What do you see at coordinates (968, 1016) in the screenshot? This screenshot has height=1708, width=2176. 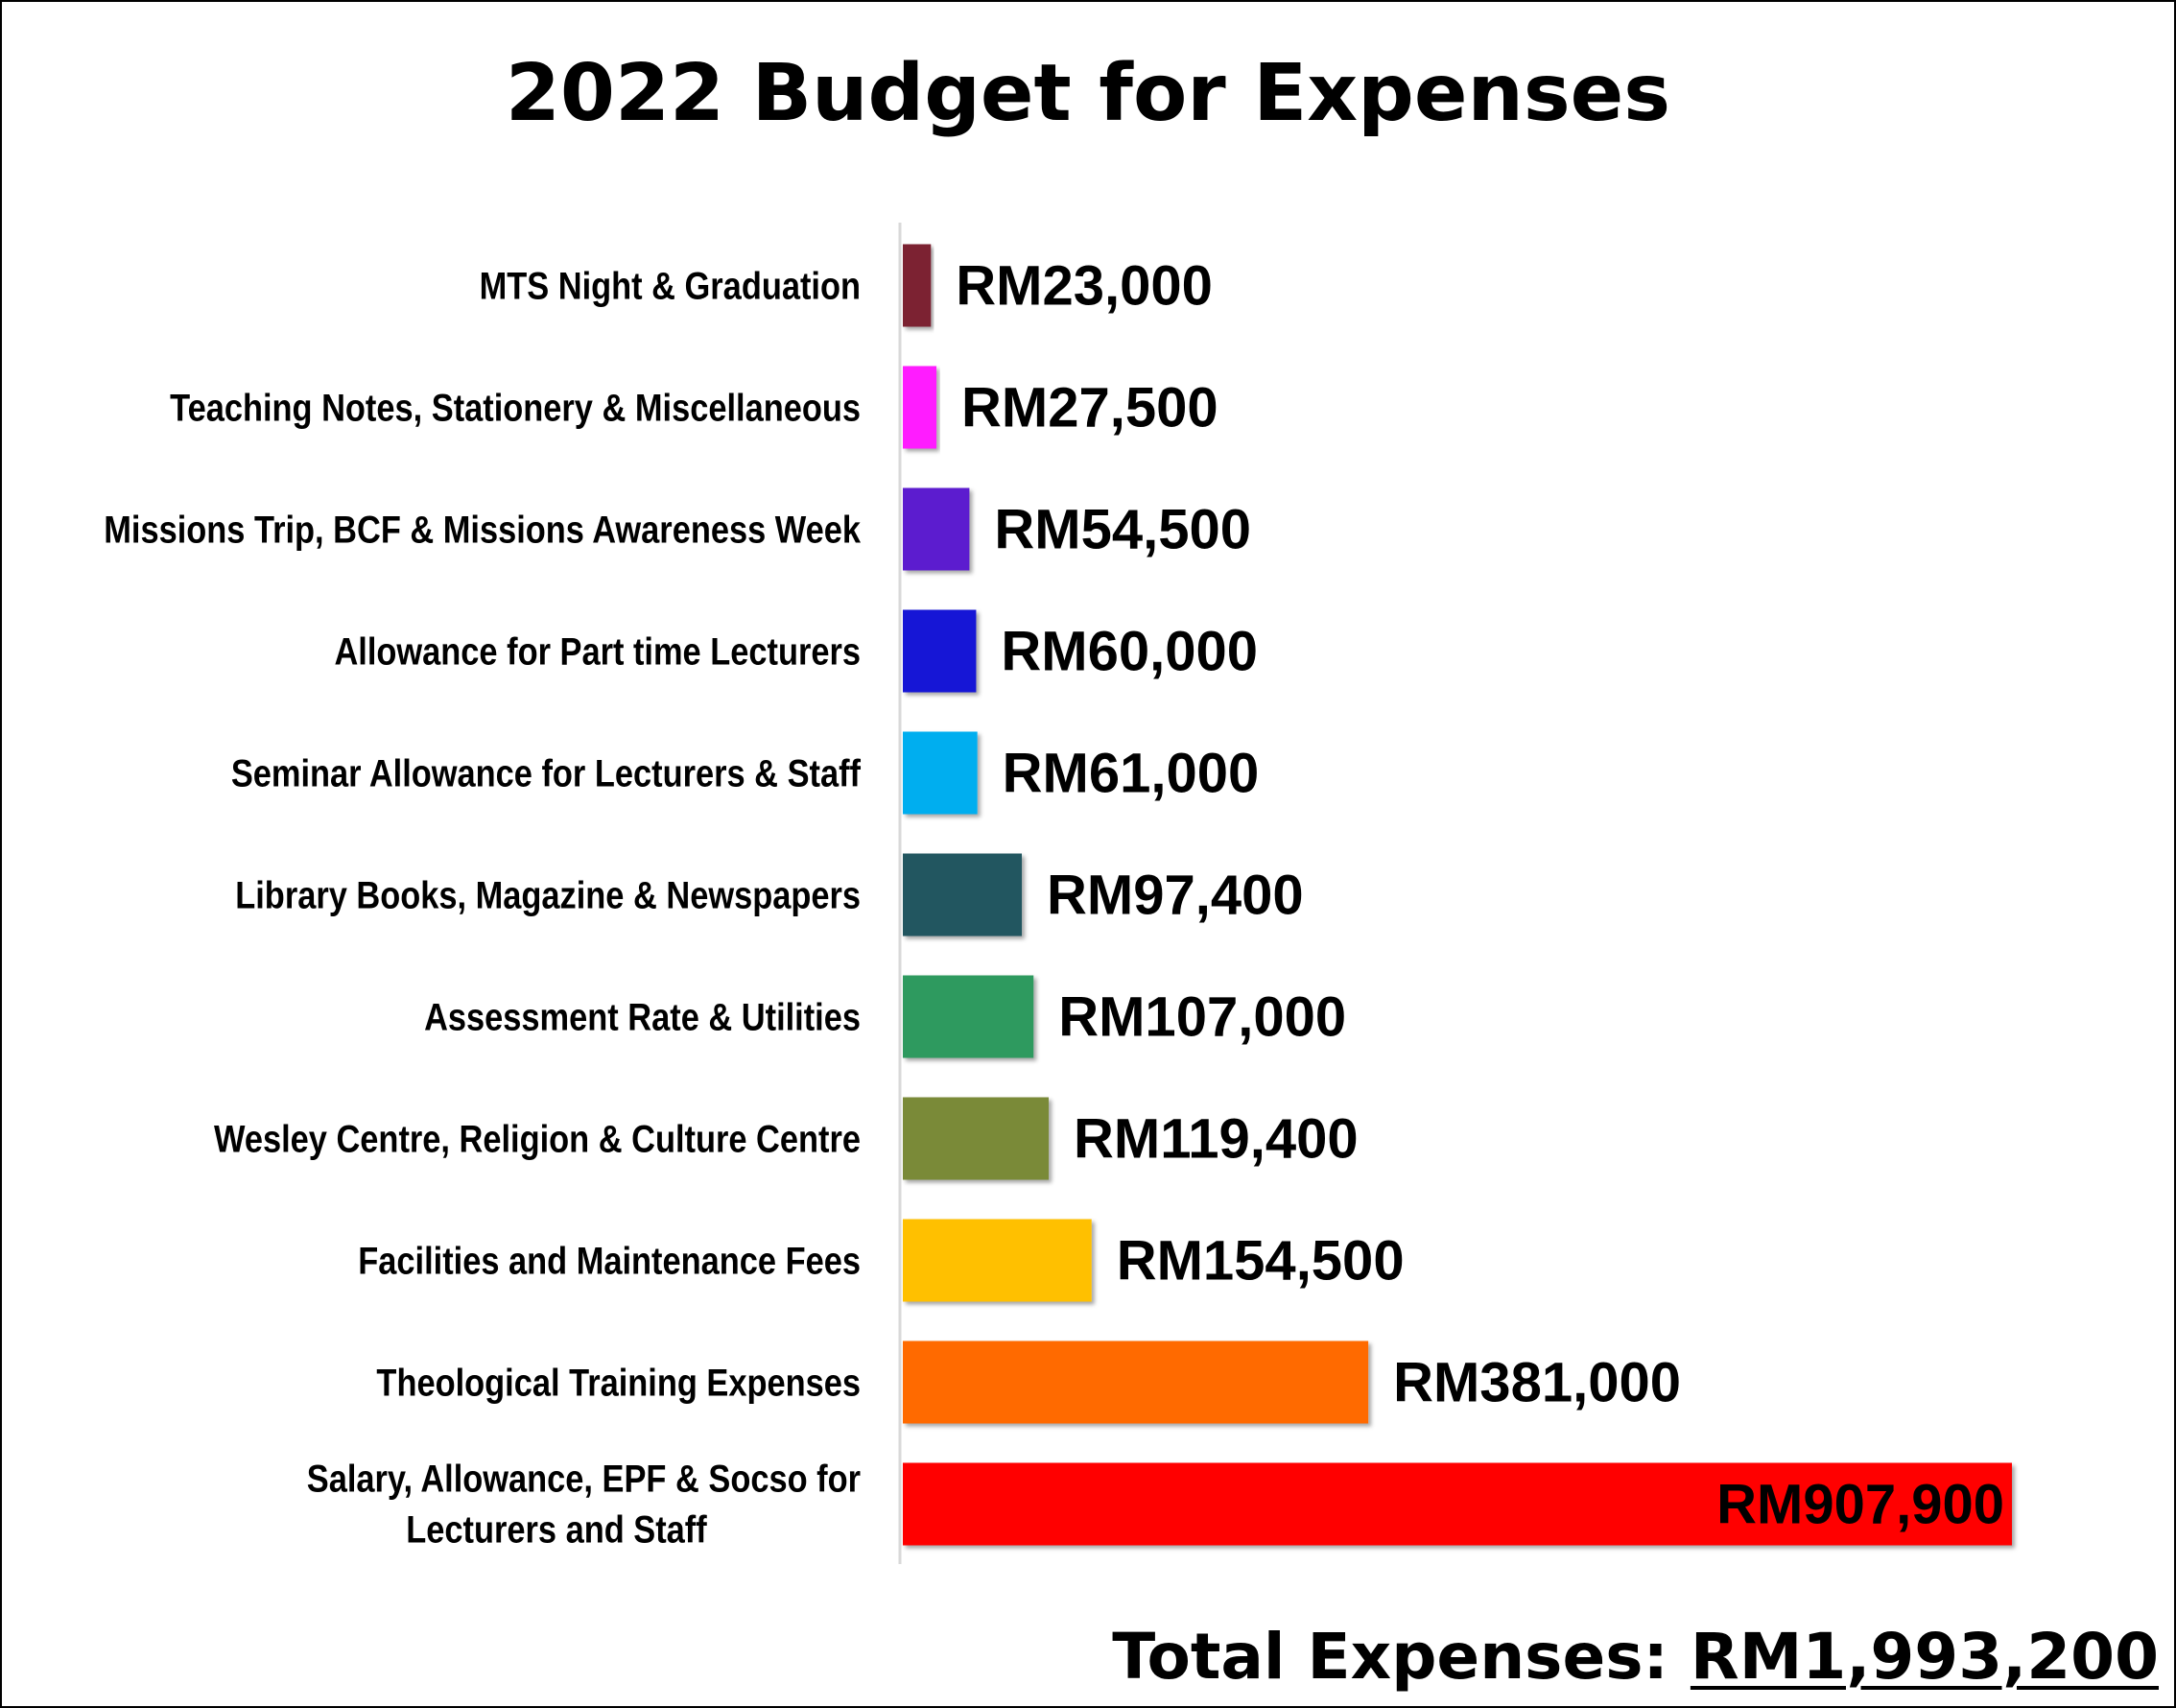 I see `bar-assessment-rate-and-utilities` at bounding box center [968, 1016].